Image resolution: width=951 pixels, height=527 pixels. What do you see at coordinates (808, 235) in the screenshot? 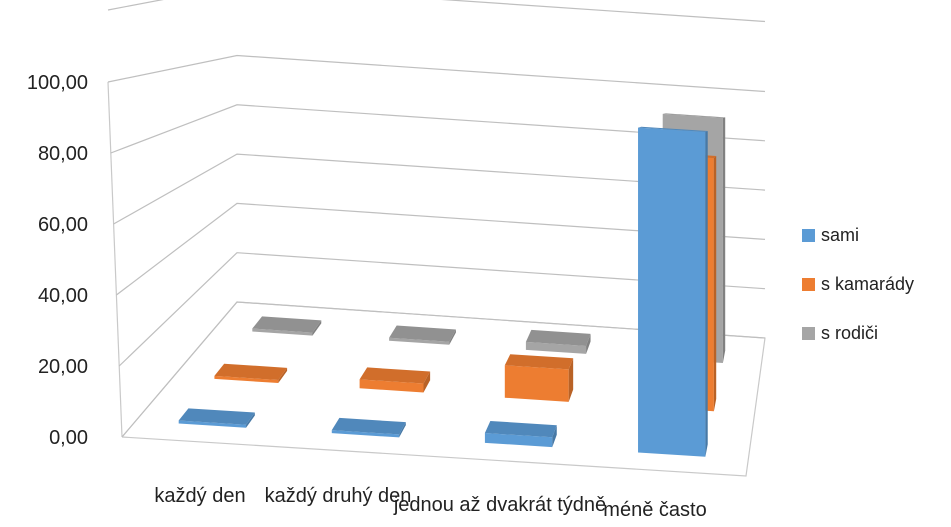
I see `legend-swatch-sami` at bounding box center [808, 235].